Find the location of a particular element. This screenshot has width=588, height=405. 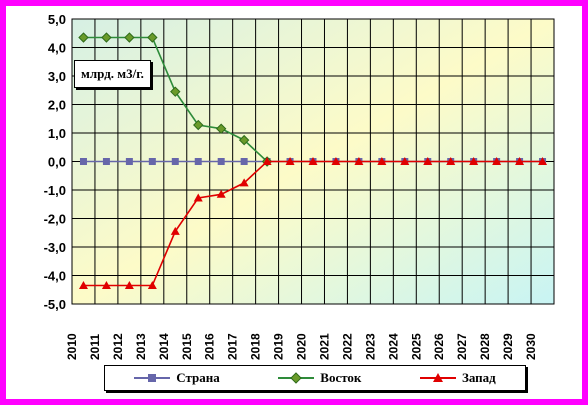

x-tick-label: 2024 is located at coordinates (393, 346).